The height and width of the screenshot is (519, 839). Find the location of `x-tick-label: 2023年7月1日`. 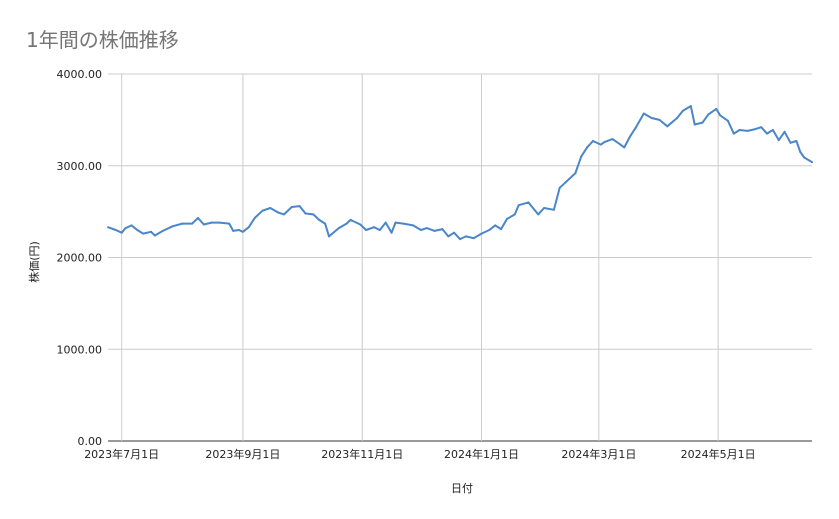

x-tick-label: 2023年7月1日 is located at coordinates (121, 454).